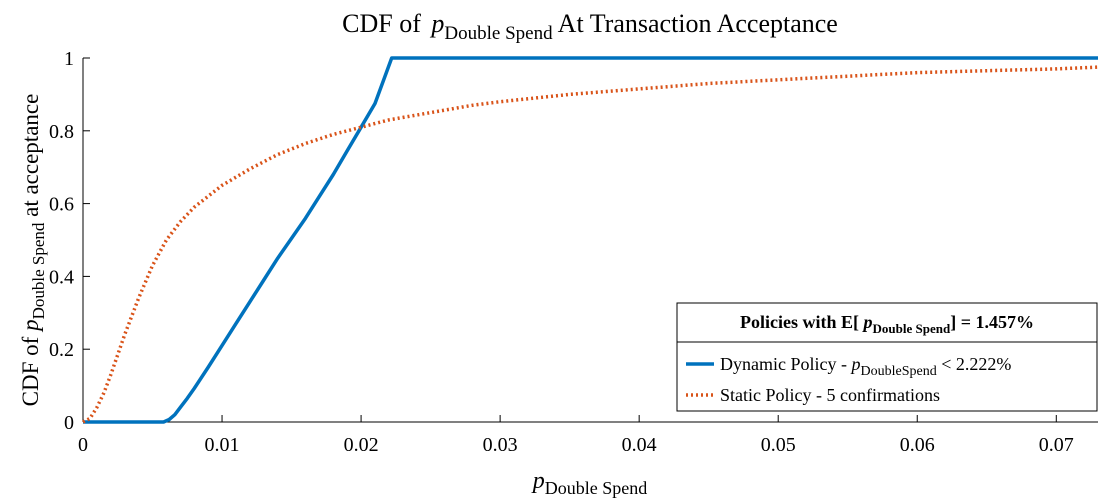 Image resolution: width=1100 pixels, height=500 pixels. Describe the element at coordinates (361, 445) in the screenshot. I see `x-tick-label: 0.02` at that location.